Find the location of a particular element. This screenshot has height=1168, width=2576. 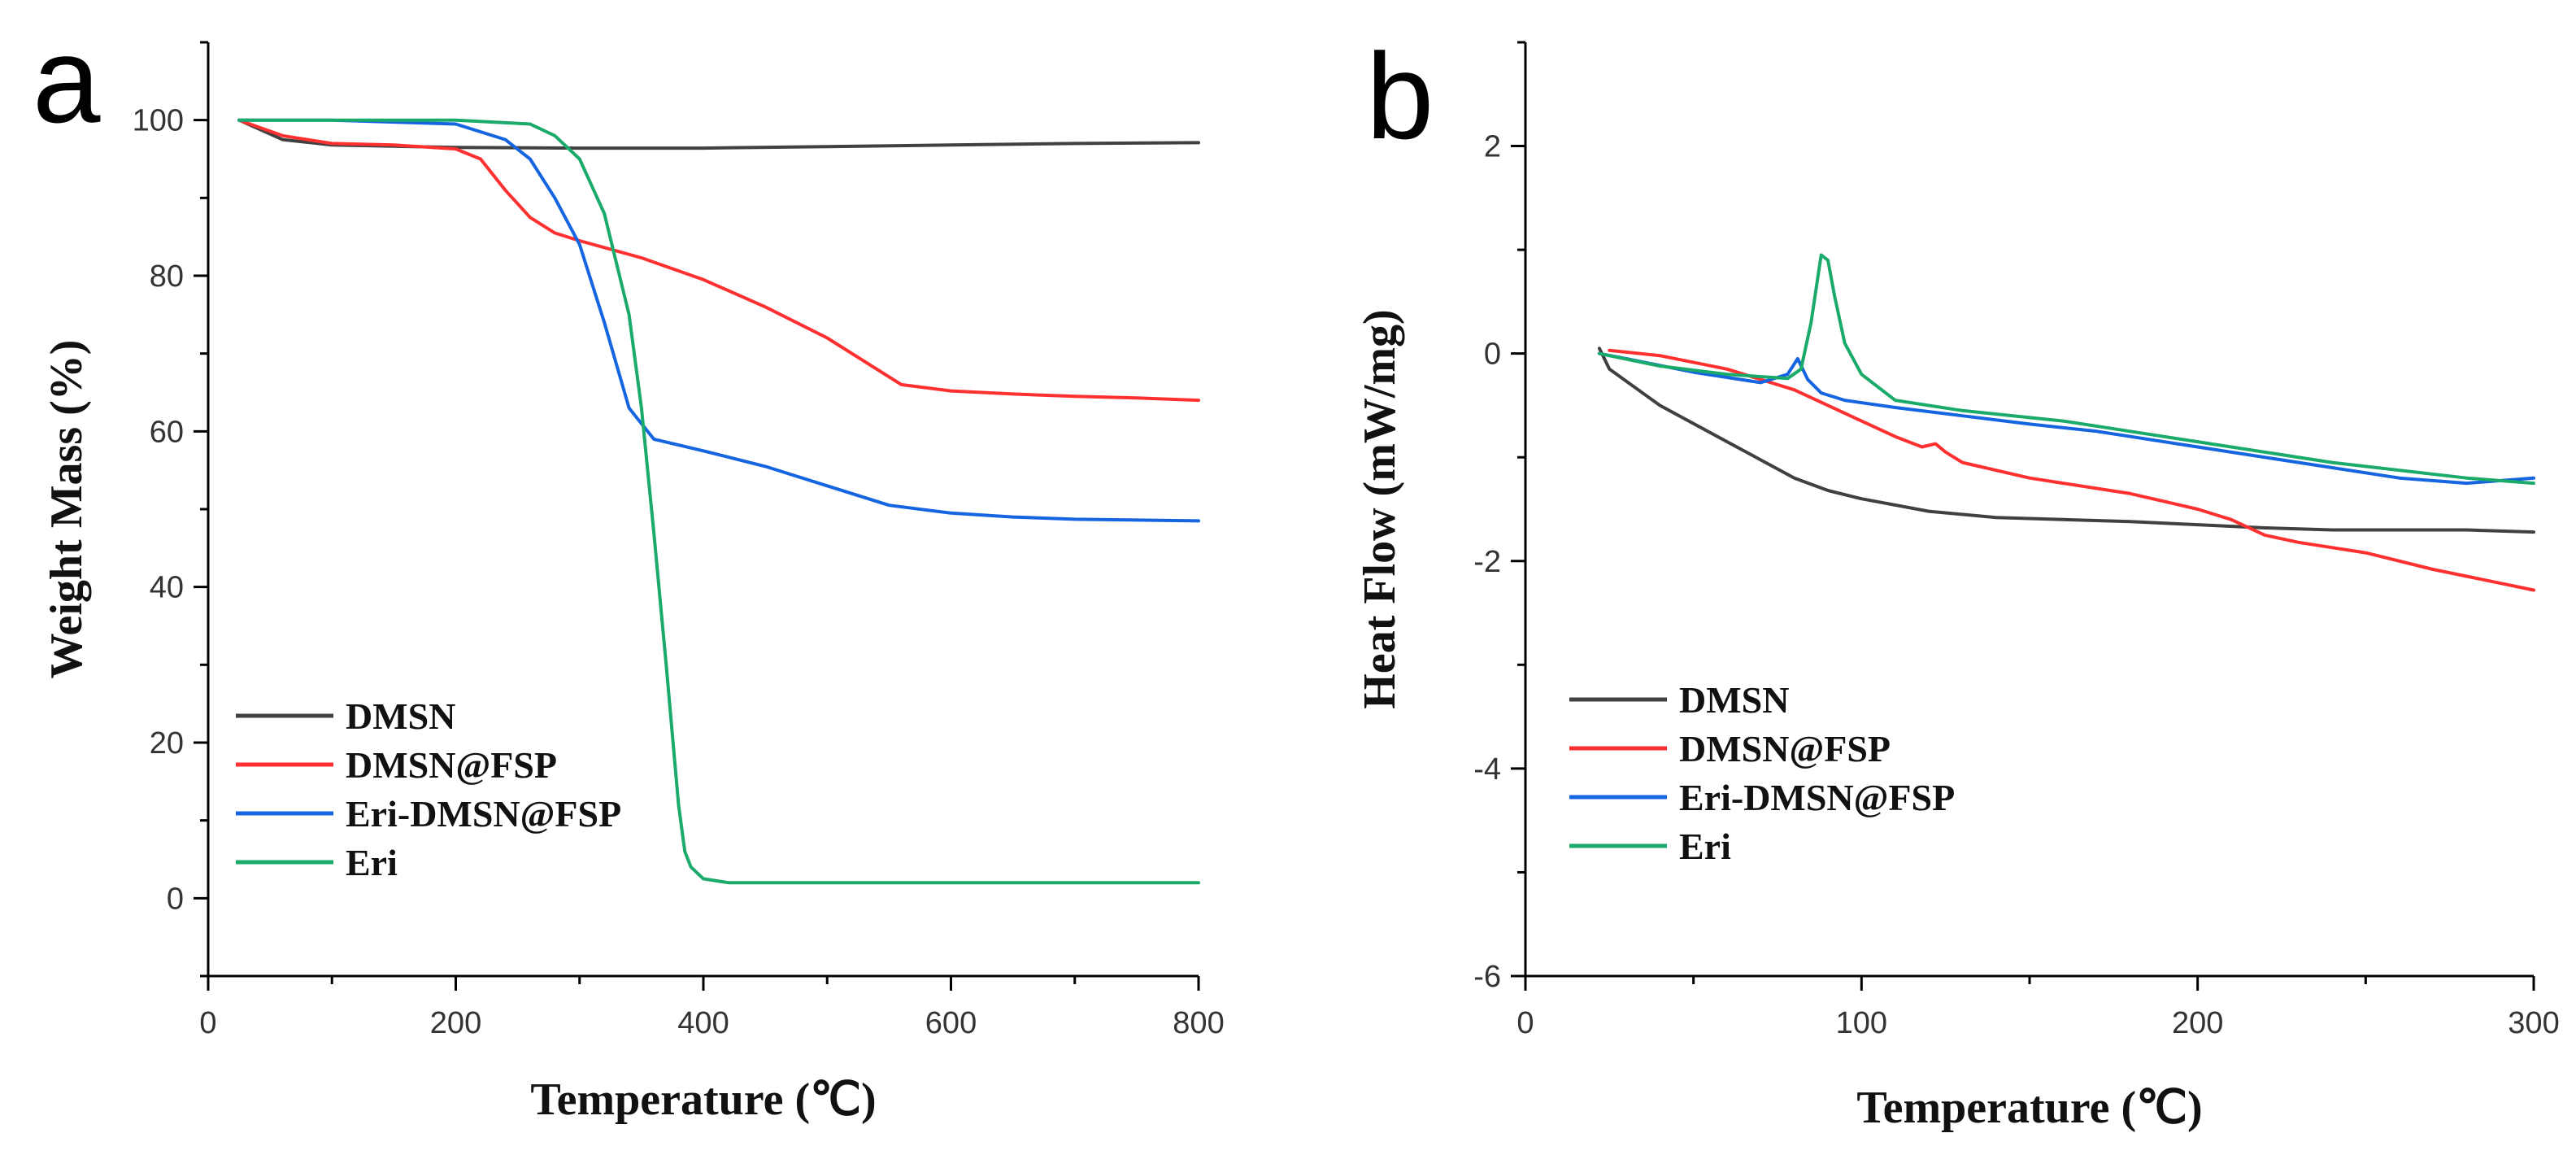

series-line-a-dmsn is located at coordinates (719, 134).